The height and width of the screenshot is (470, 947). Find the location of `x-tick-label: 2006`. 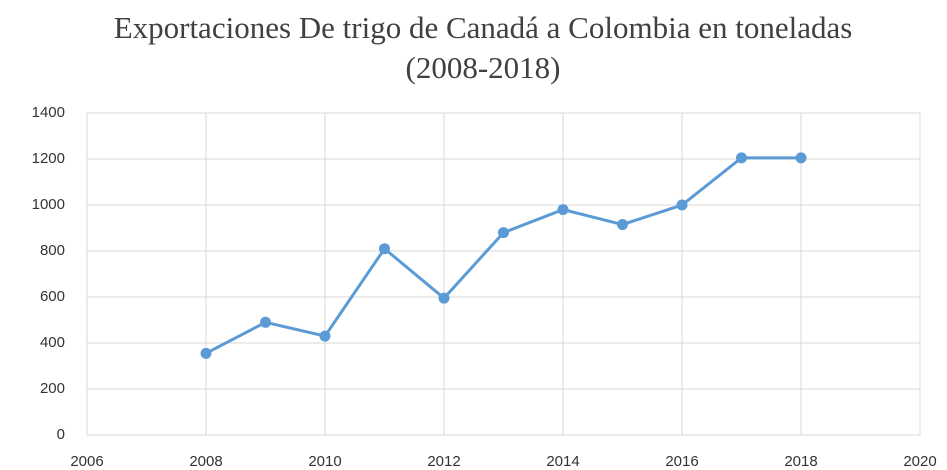

x-tick-label: 2006 is located at coordinates (86, 461).